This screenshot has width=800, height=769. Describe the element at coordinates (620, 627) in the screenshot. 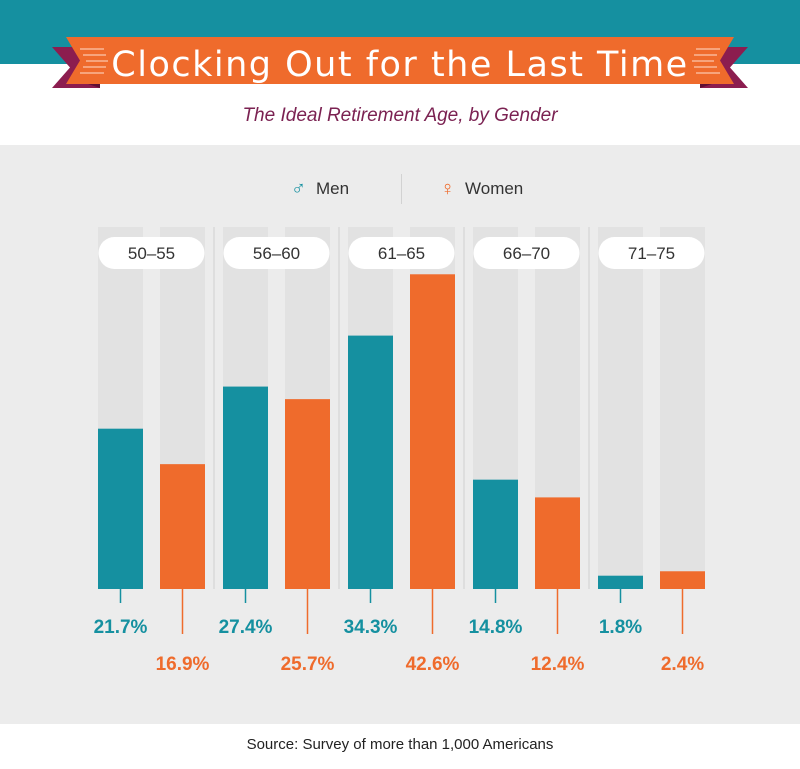

I see `data-label: 1.8%` at that location.